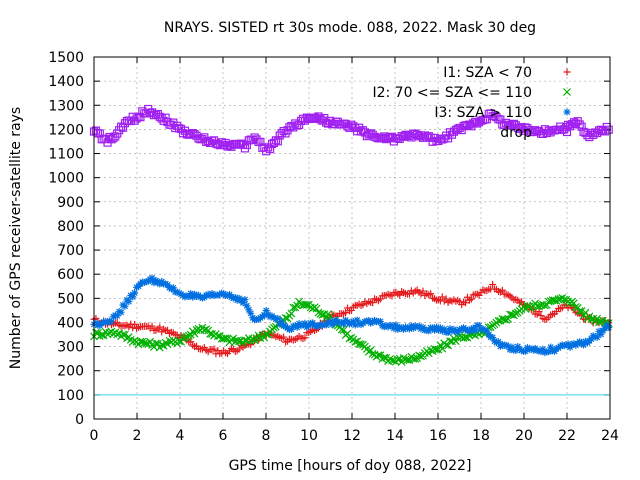 This screenshot has width=640, height=480. Describe the element at coordinates (66, 130) in the screenshot. I see `y-tick-label: 1200` at that location.